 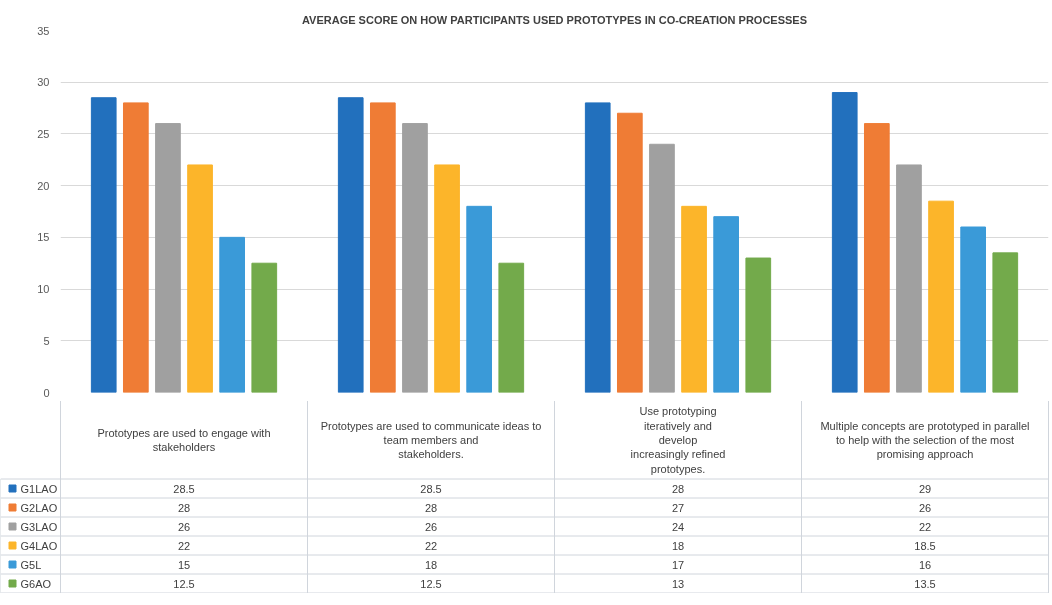 I want to click on y-tick-label: 25, so click(x=43, y=133).